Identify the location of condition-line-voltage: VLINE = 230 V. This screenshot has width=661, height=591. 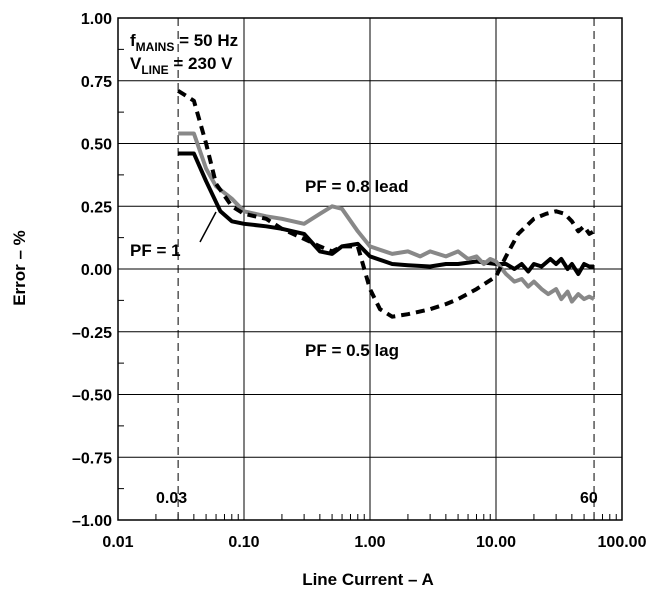
(181, 65).